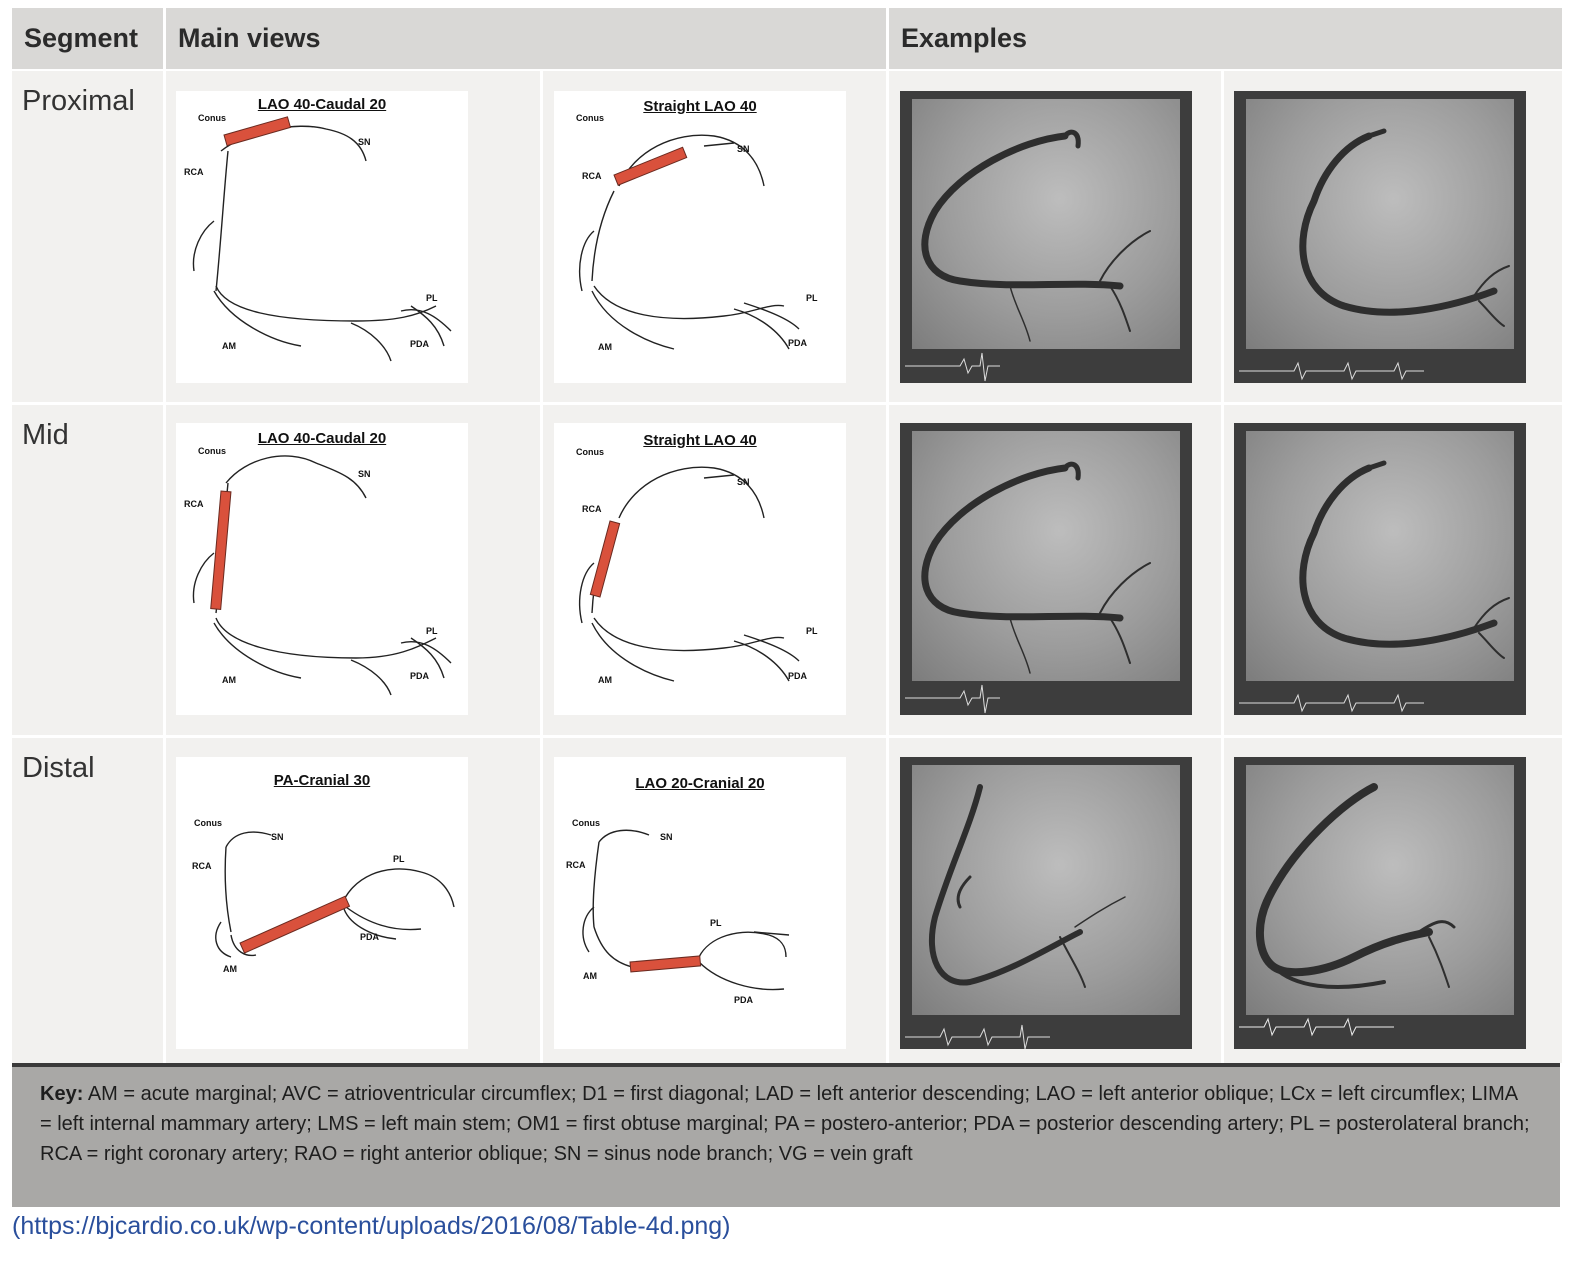  Describe the element at coordinates (87, 236) in the screenshot. I see `row-proximal-segment-cell: Proximal` at that location.